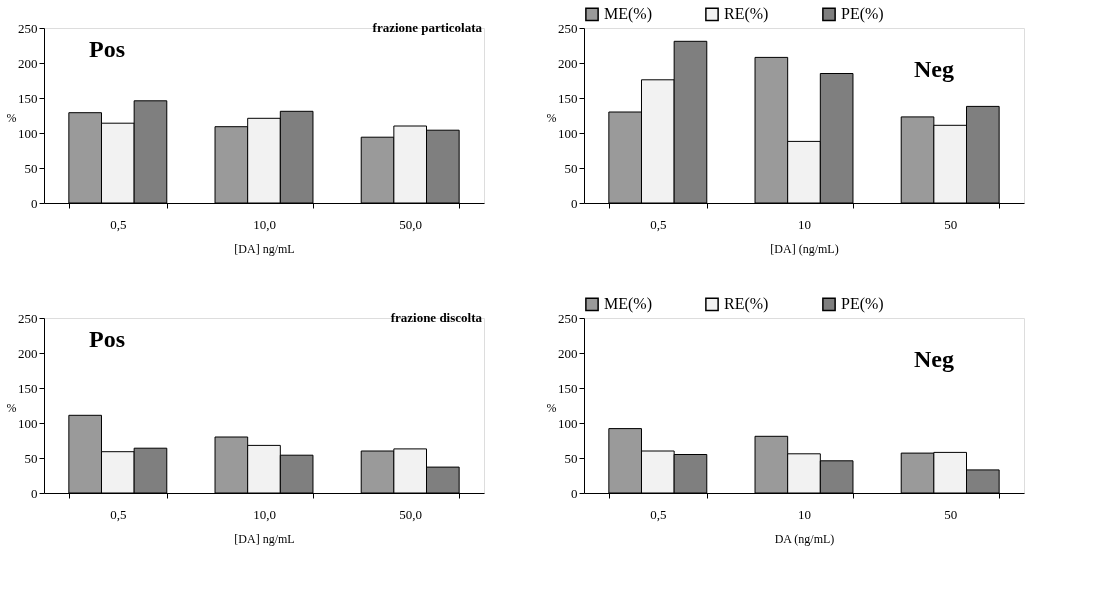  Describe the element at coordinates (804, 538) in the screenshot. I see `x-axis-title: DA (ng/mL)` at that location.